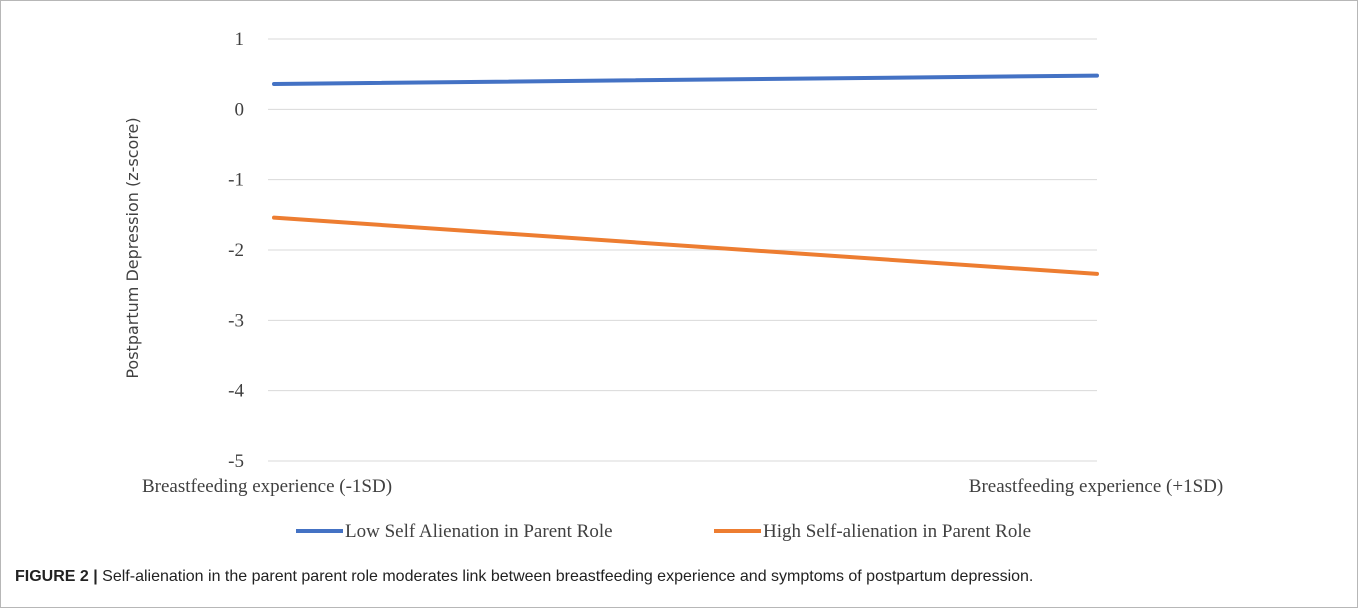  I want to click on y-tick-label: -3, so click(236, 320).